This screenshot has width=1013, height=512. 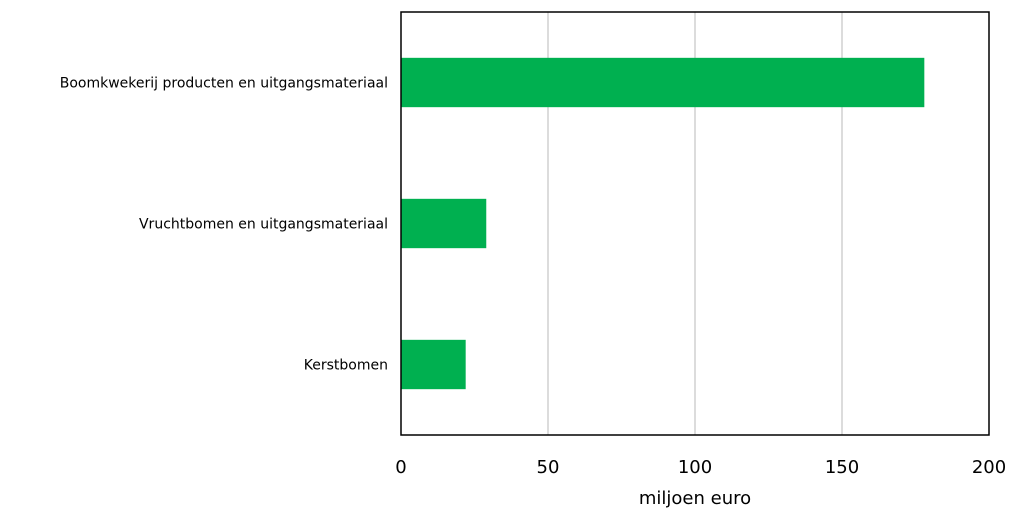 What do you see at coordinates (548, 467) in the screenshot?
I see `x-tick-label: 50` at bounding box center [548, 467].